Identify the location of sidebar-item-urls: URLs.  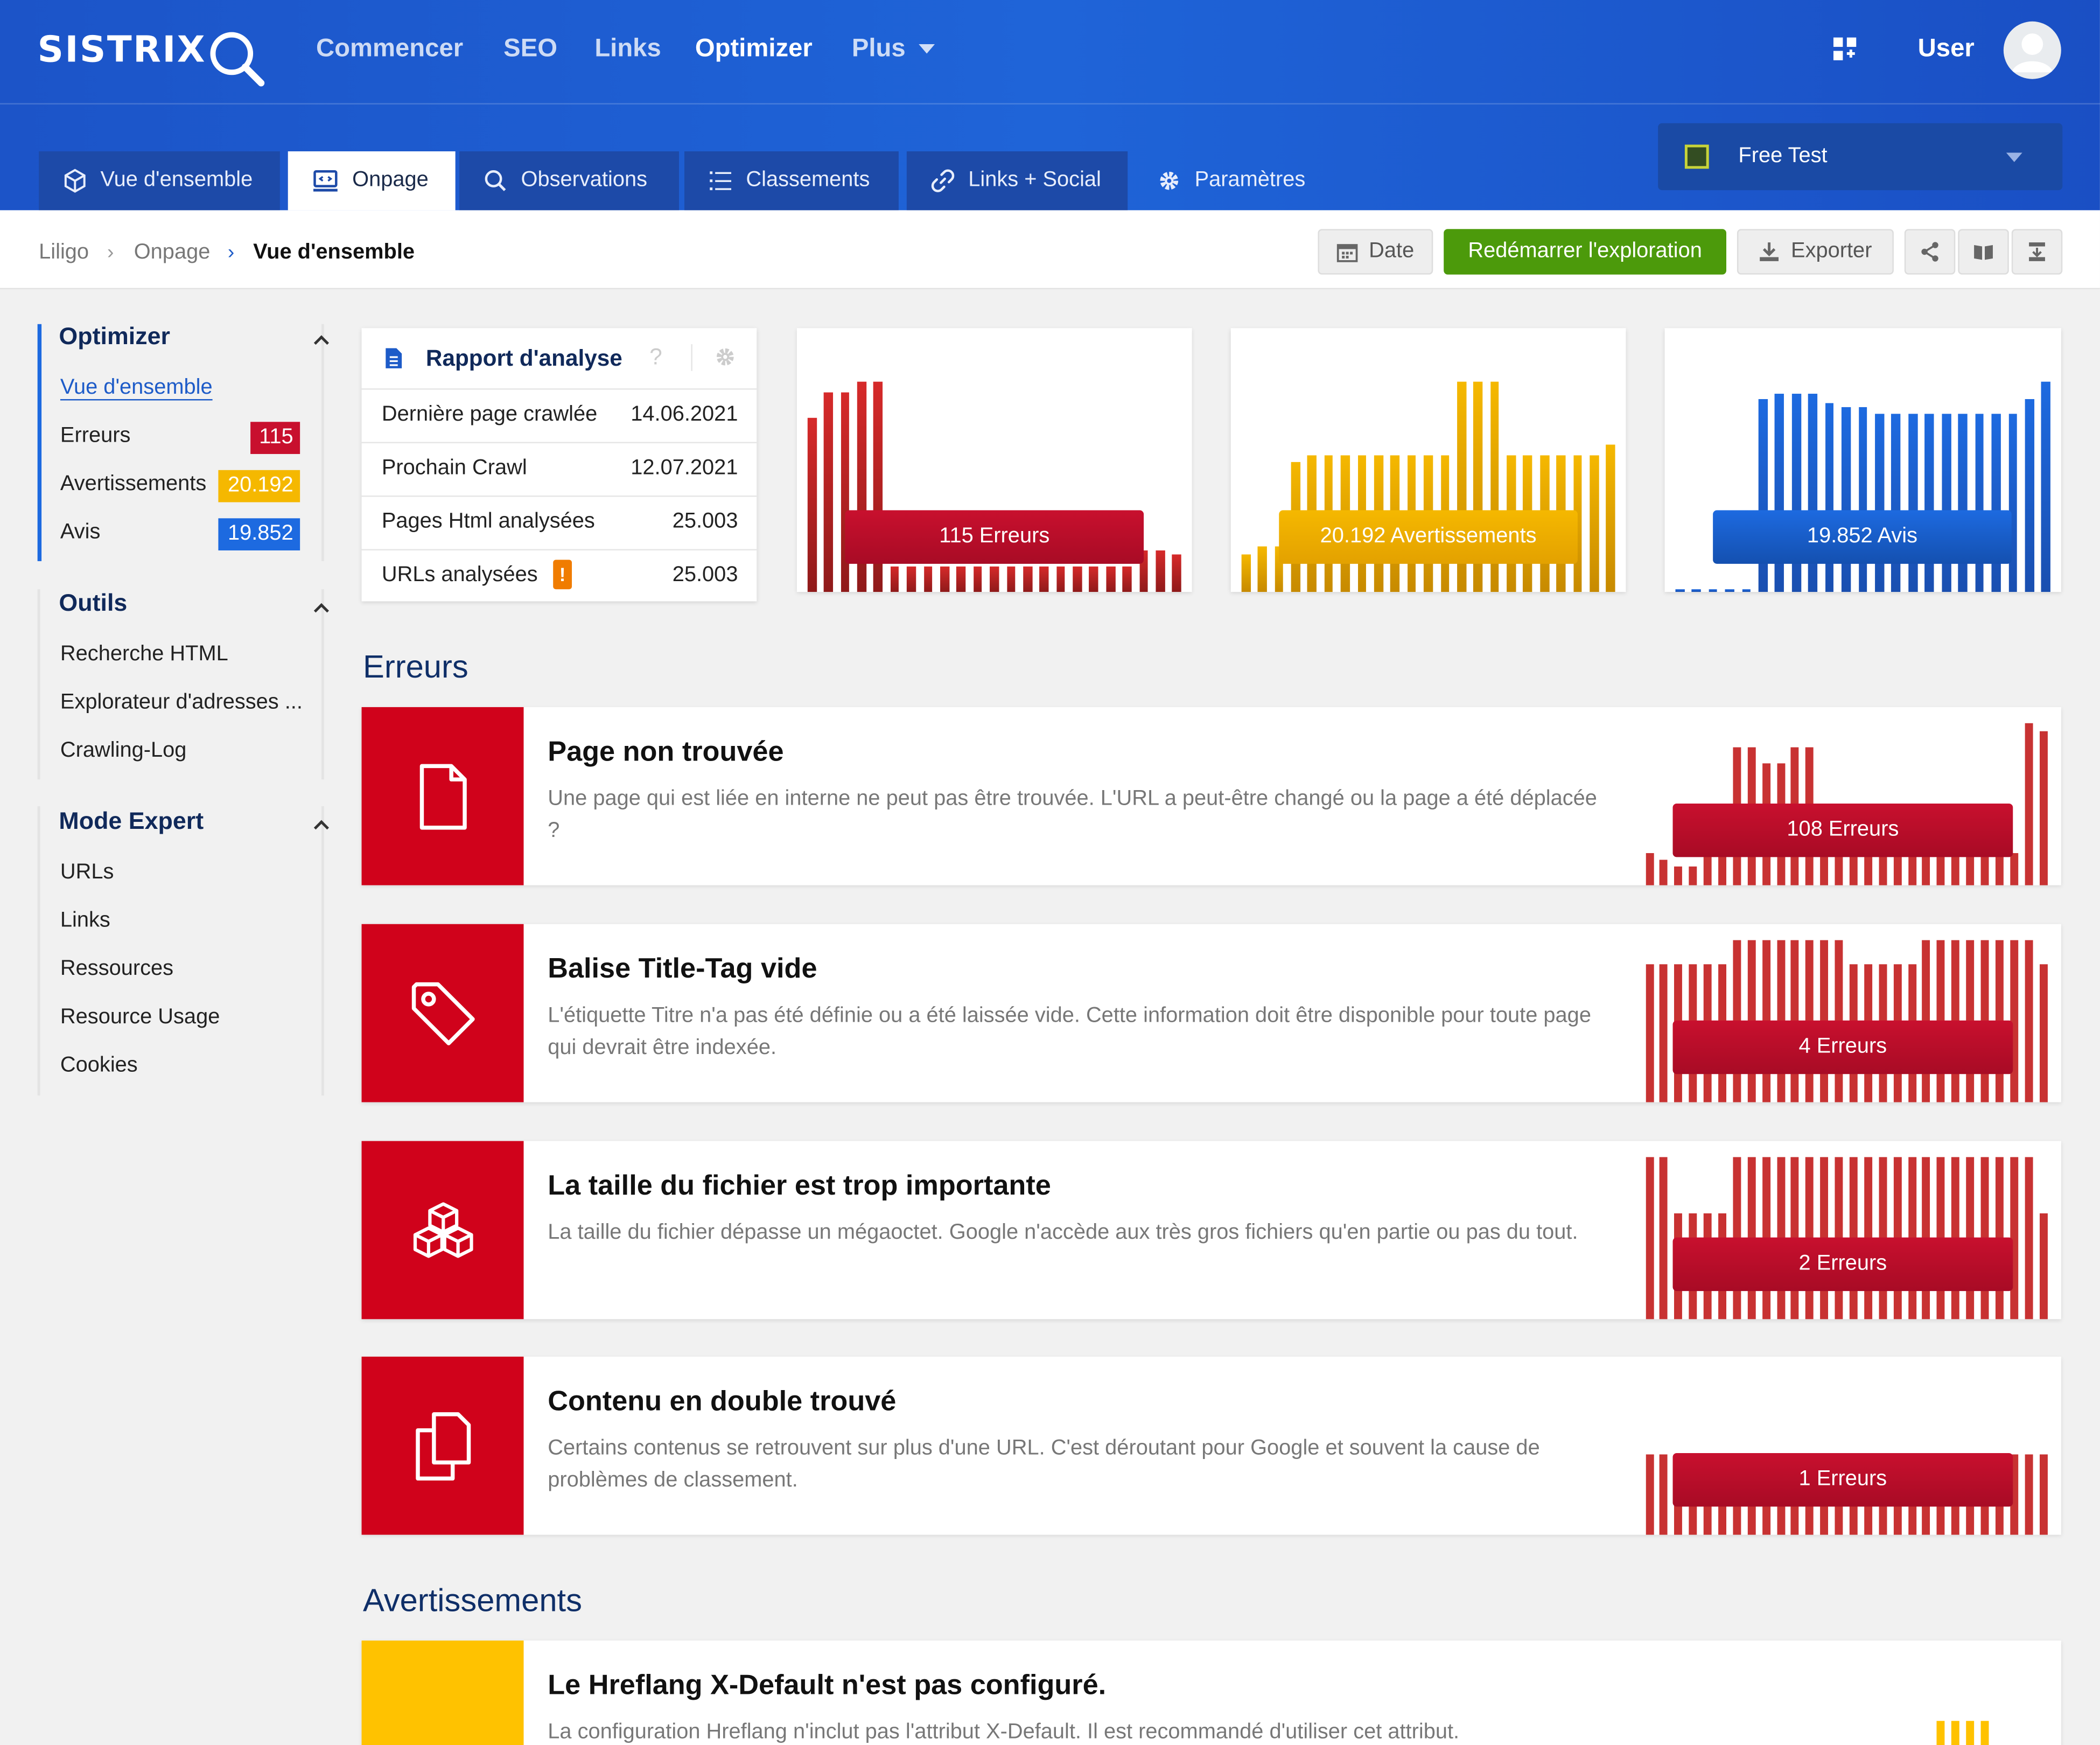
(87, 872).